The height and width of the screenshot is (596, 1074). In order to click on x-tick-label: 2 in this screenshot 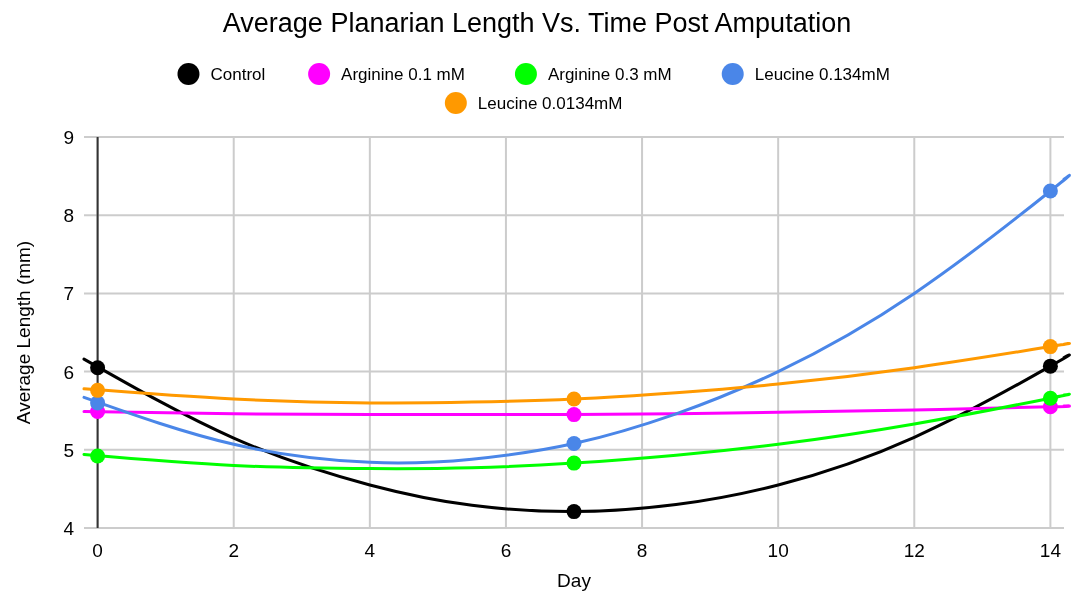, I will do `click(234, 550)`.